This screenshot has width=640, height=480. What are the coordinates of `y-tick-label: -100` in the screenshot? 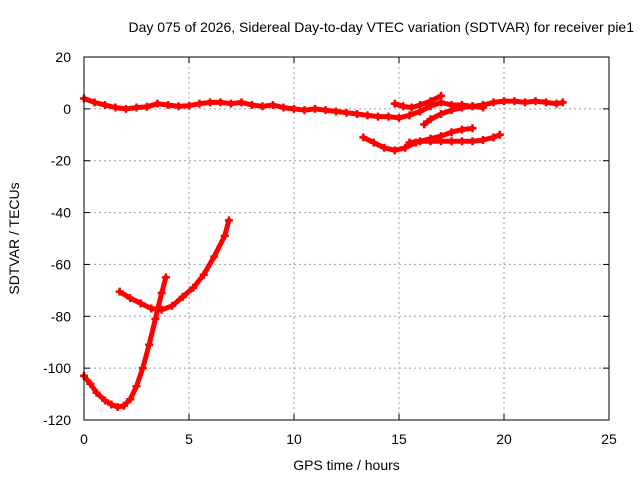 It's located at (57, 368).